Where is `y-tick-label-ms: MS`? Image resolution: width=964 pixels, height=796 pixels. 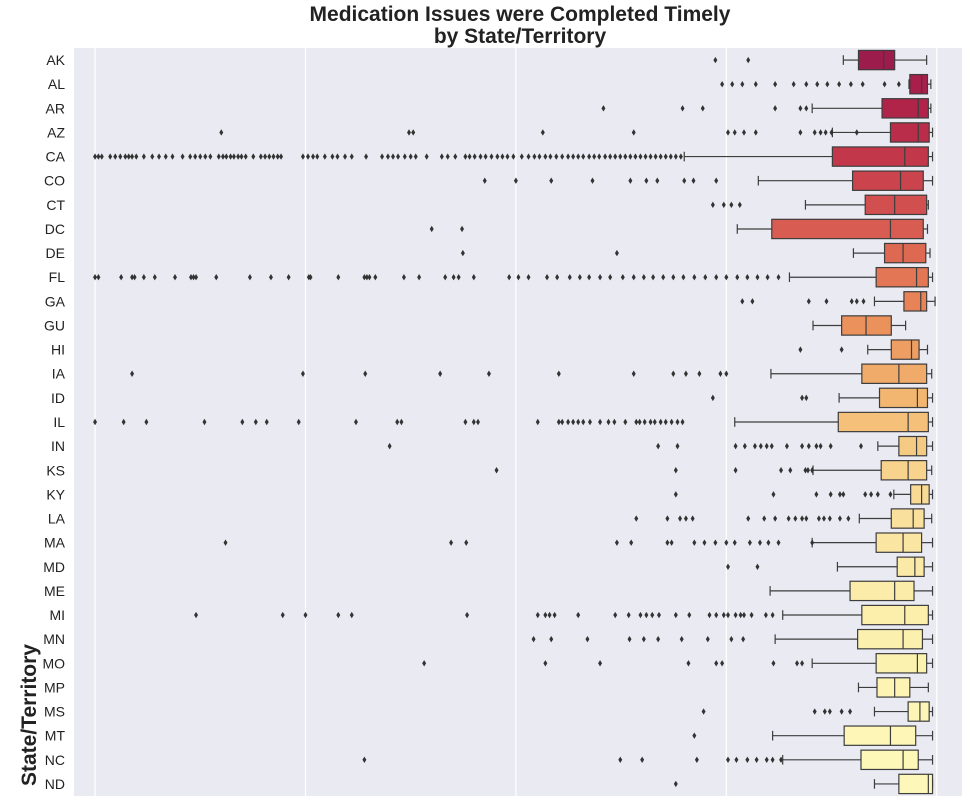
y-tick-label-ms: MS is located at coordinates (54, 712).